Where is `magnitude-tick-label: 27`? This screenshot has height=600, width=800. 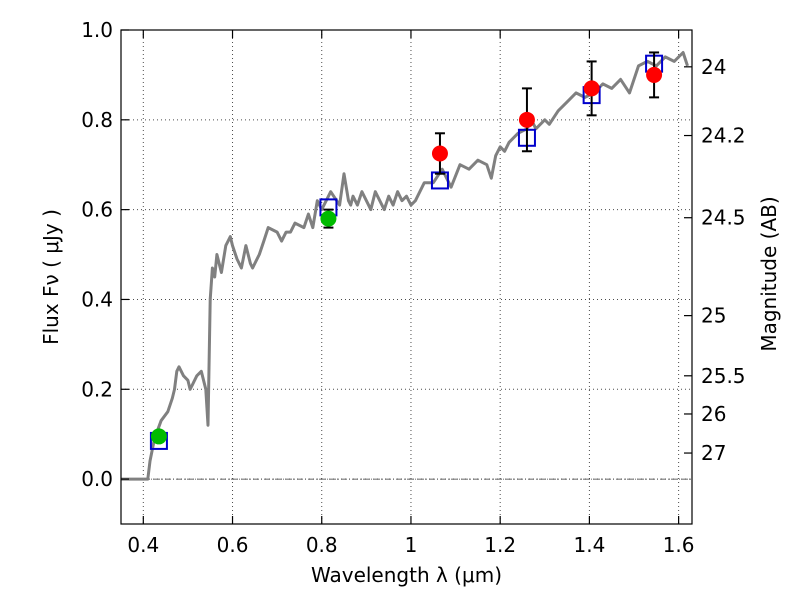
magnitude-tick-label: 27 is located at coordinates (713, 453).